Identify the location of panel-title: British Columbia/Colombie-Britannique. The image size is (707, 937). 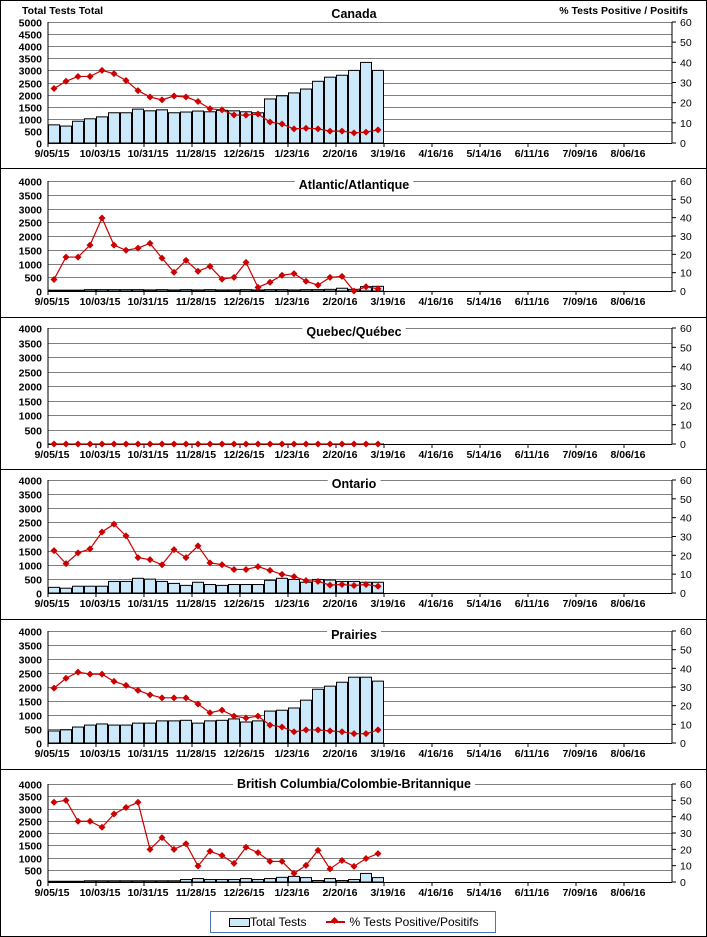
(354, 784).